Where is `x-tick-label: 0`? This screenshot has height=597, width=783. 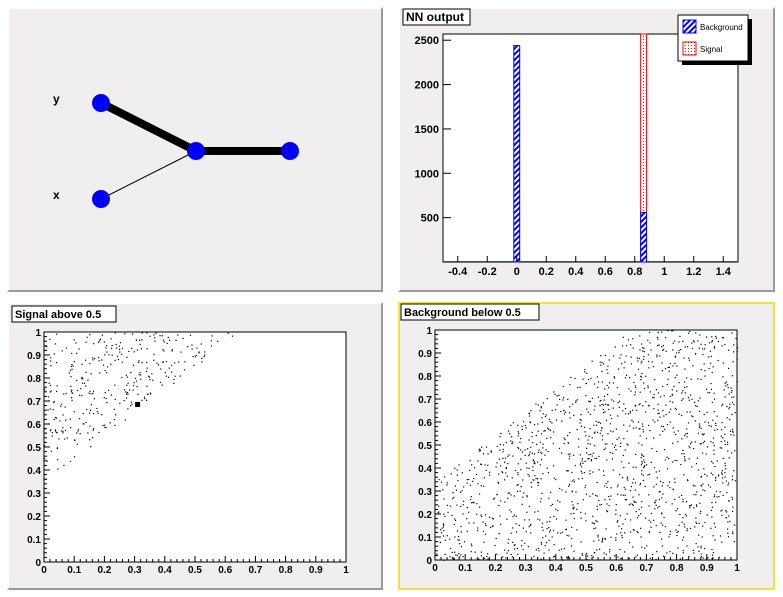 x-tick-label: 0 is located at coordinates (44, 570).